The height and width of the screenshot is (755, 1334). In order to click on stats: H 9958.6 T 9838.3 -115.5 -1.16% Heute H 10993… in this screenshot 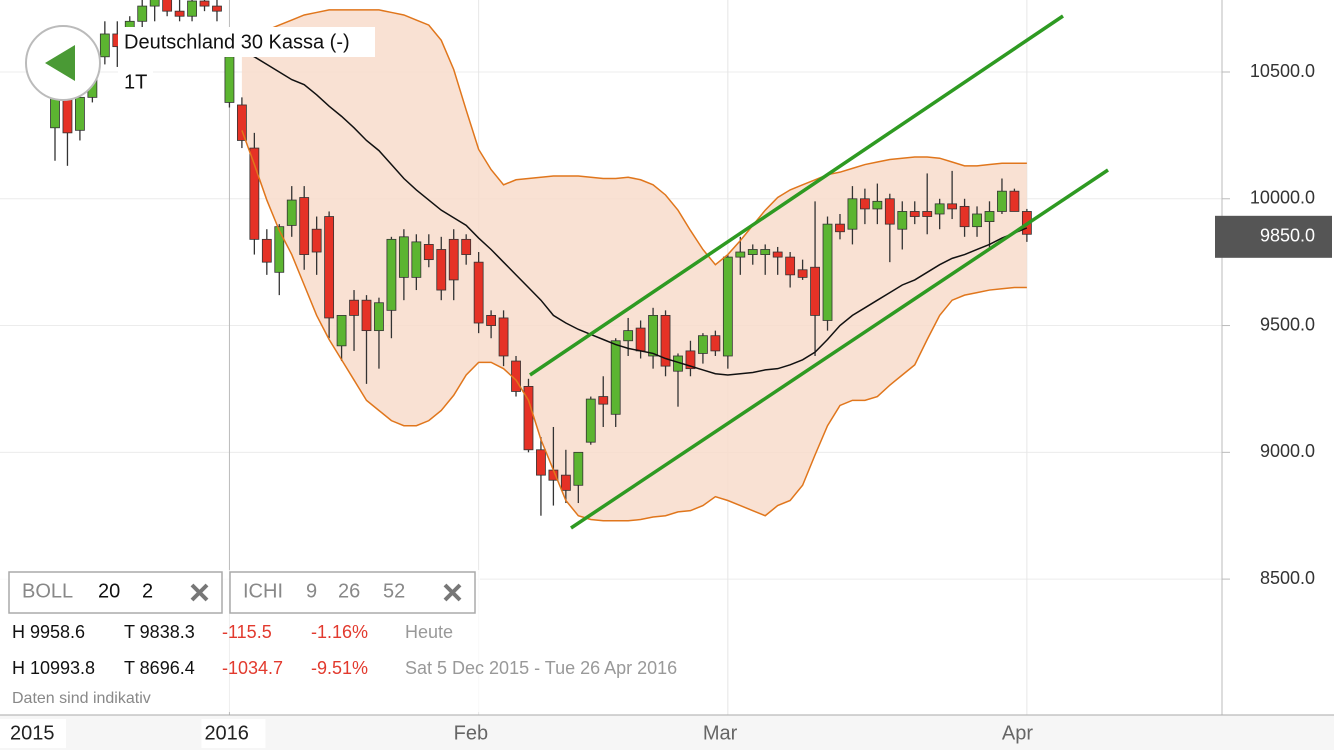, I will do `click(344, 650)`.